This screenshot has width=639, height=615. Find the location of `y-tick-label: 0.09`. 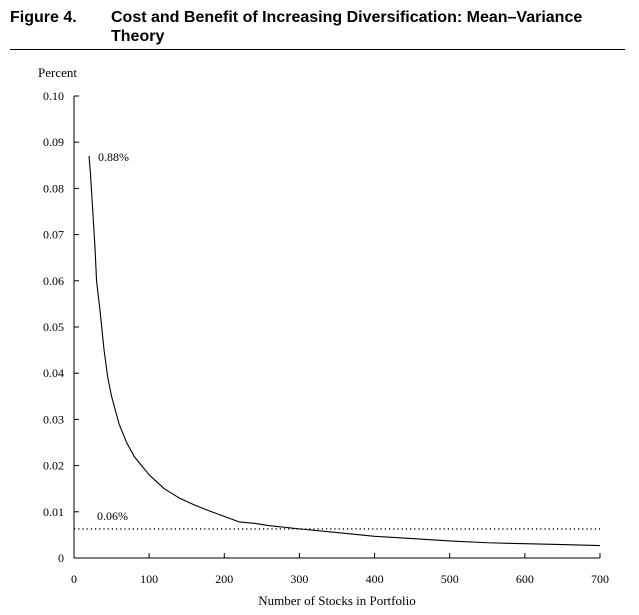

y-tick-label: 0.09 is located at coordinates (53, 142).